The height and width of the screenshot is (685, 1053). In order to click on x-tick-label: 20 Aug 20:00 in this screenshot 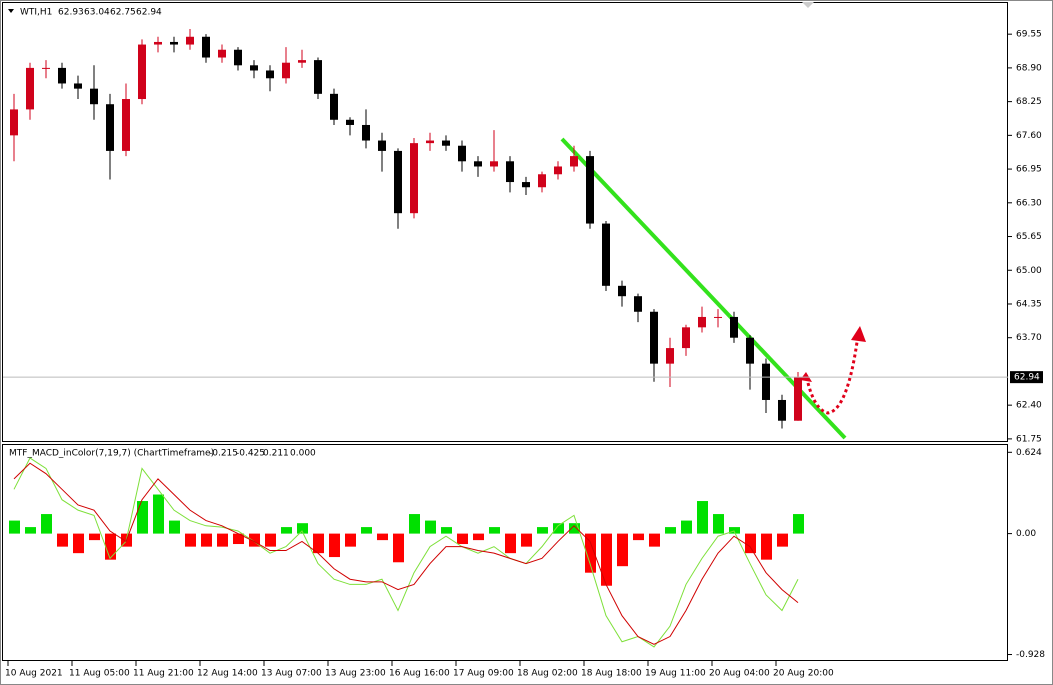, I will do `click(803, 674)`.